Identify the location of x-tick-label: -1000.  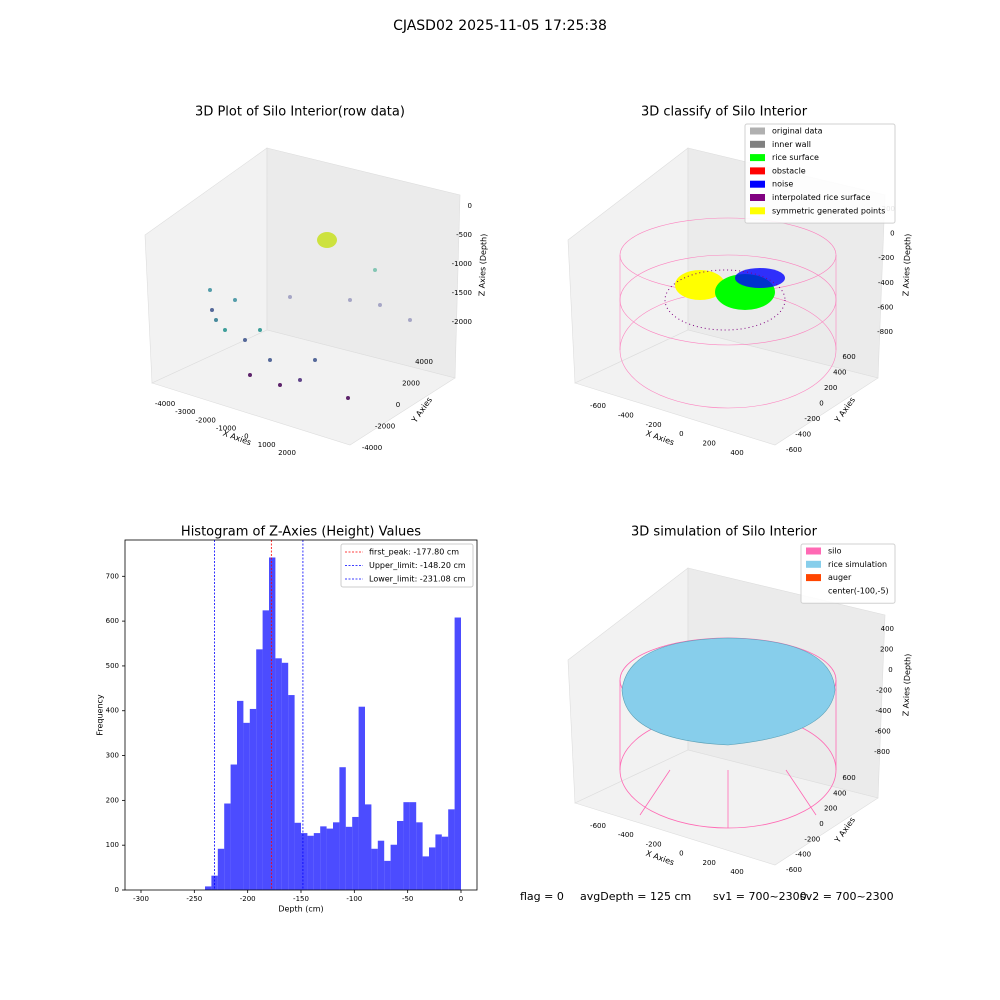
(226, 429).